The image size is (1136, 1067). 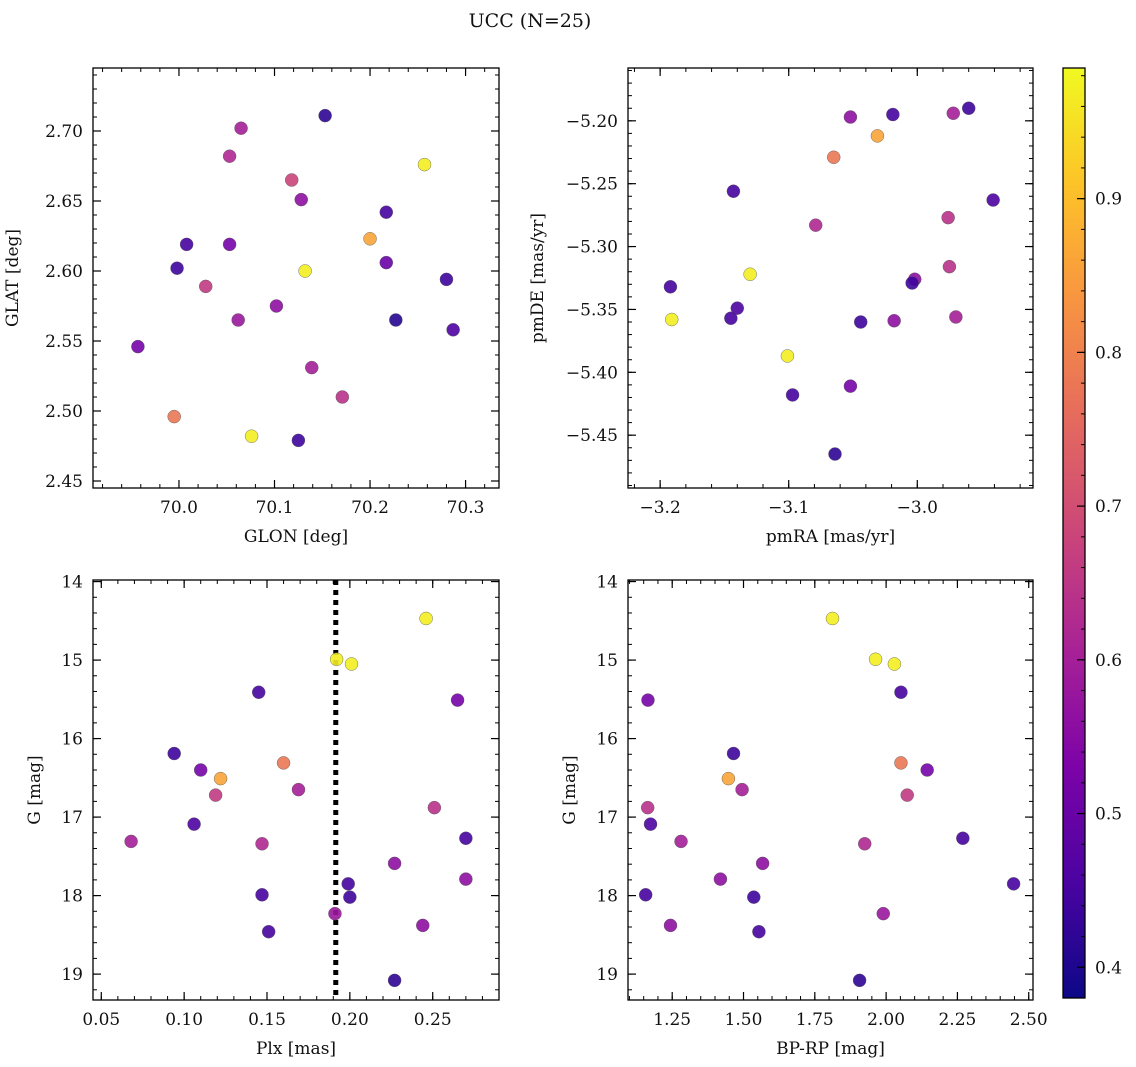 I want to click on x-tick-label: −3.0, so click(x=917, y=508).